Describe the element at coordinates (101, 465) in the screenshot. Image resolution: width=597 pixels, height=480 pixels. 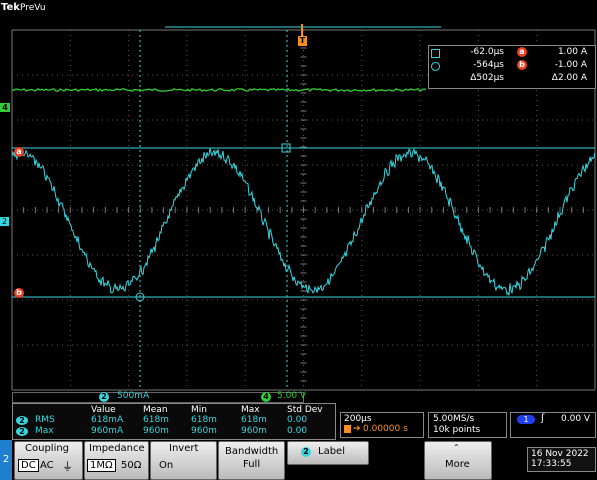
I see `option-selected: 1MΩ` at that location.